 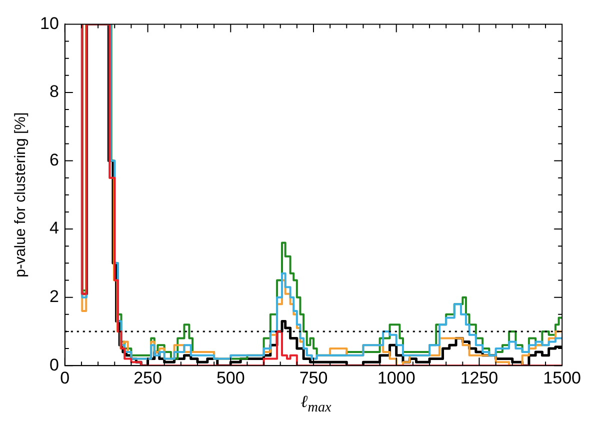 I want to click on y-tick-label: 10, so click(x=49, y=23).